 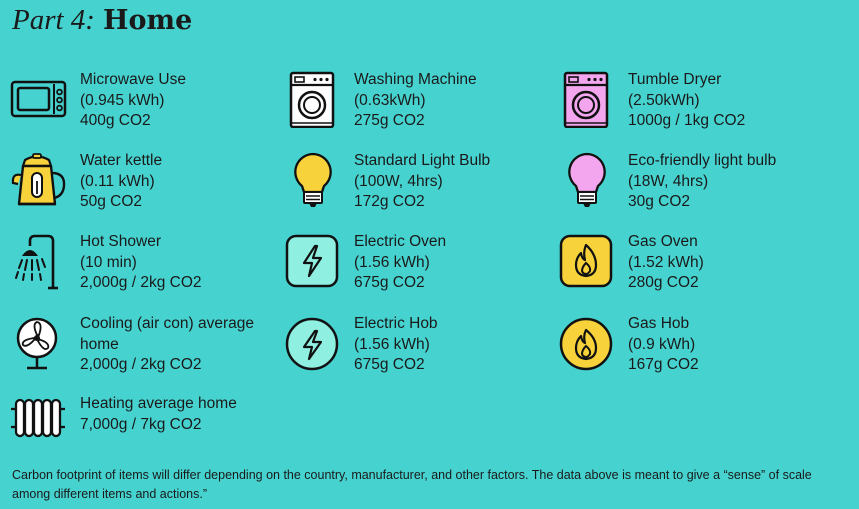 What do you see at coordinates (122, 100) in the screenshot?
I see `item-usage: (0.945 kWh)` at bounding box center [122, 100].